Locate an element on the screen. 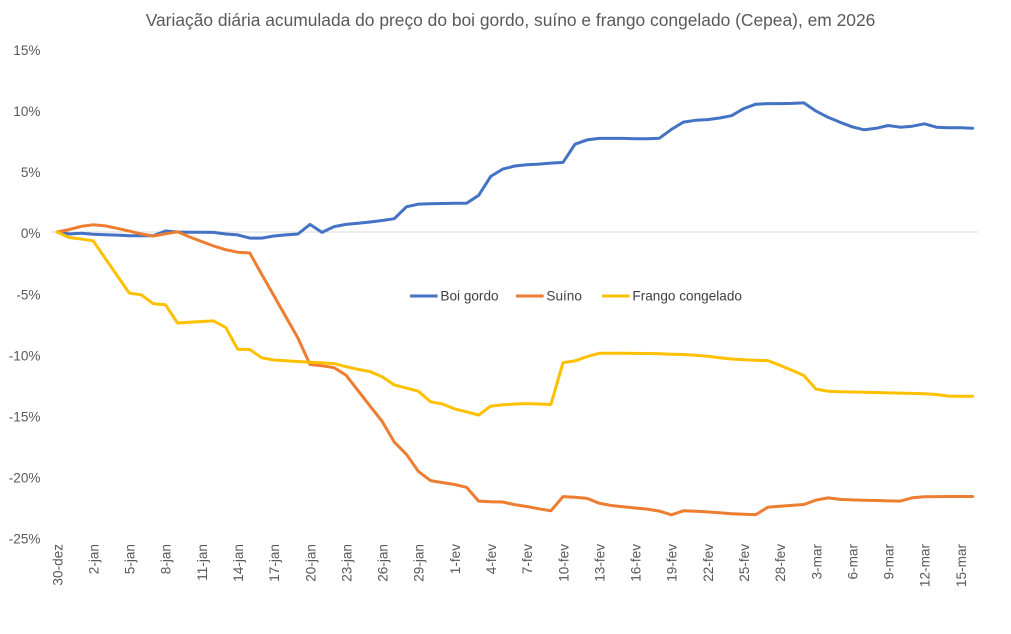 The image size is (1011, 634). svg-text: 5-jan is located at coordinates (130, 559).